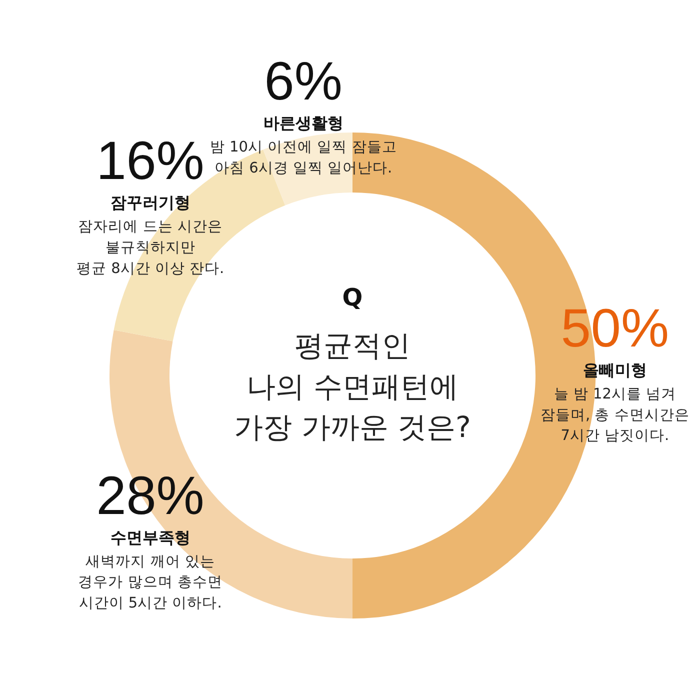 This screenshot has height=700, width=700. I want to click on data-label: 28%, so click(150, 496).